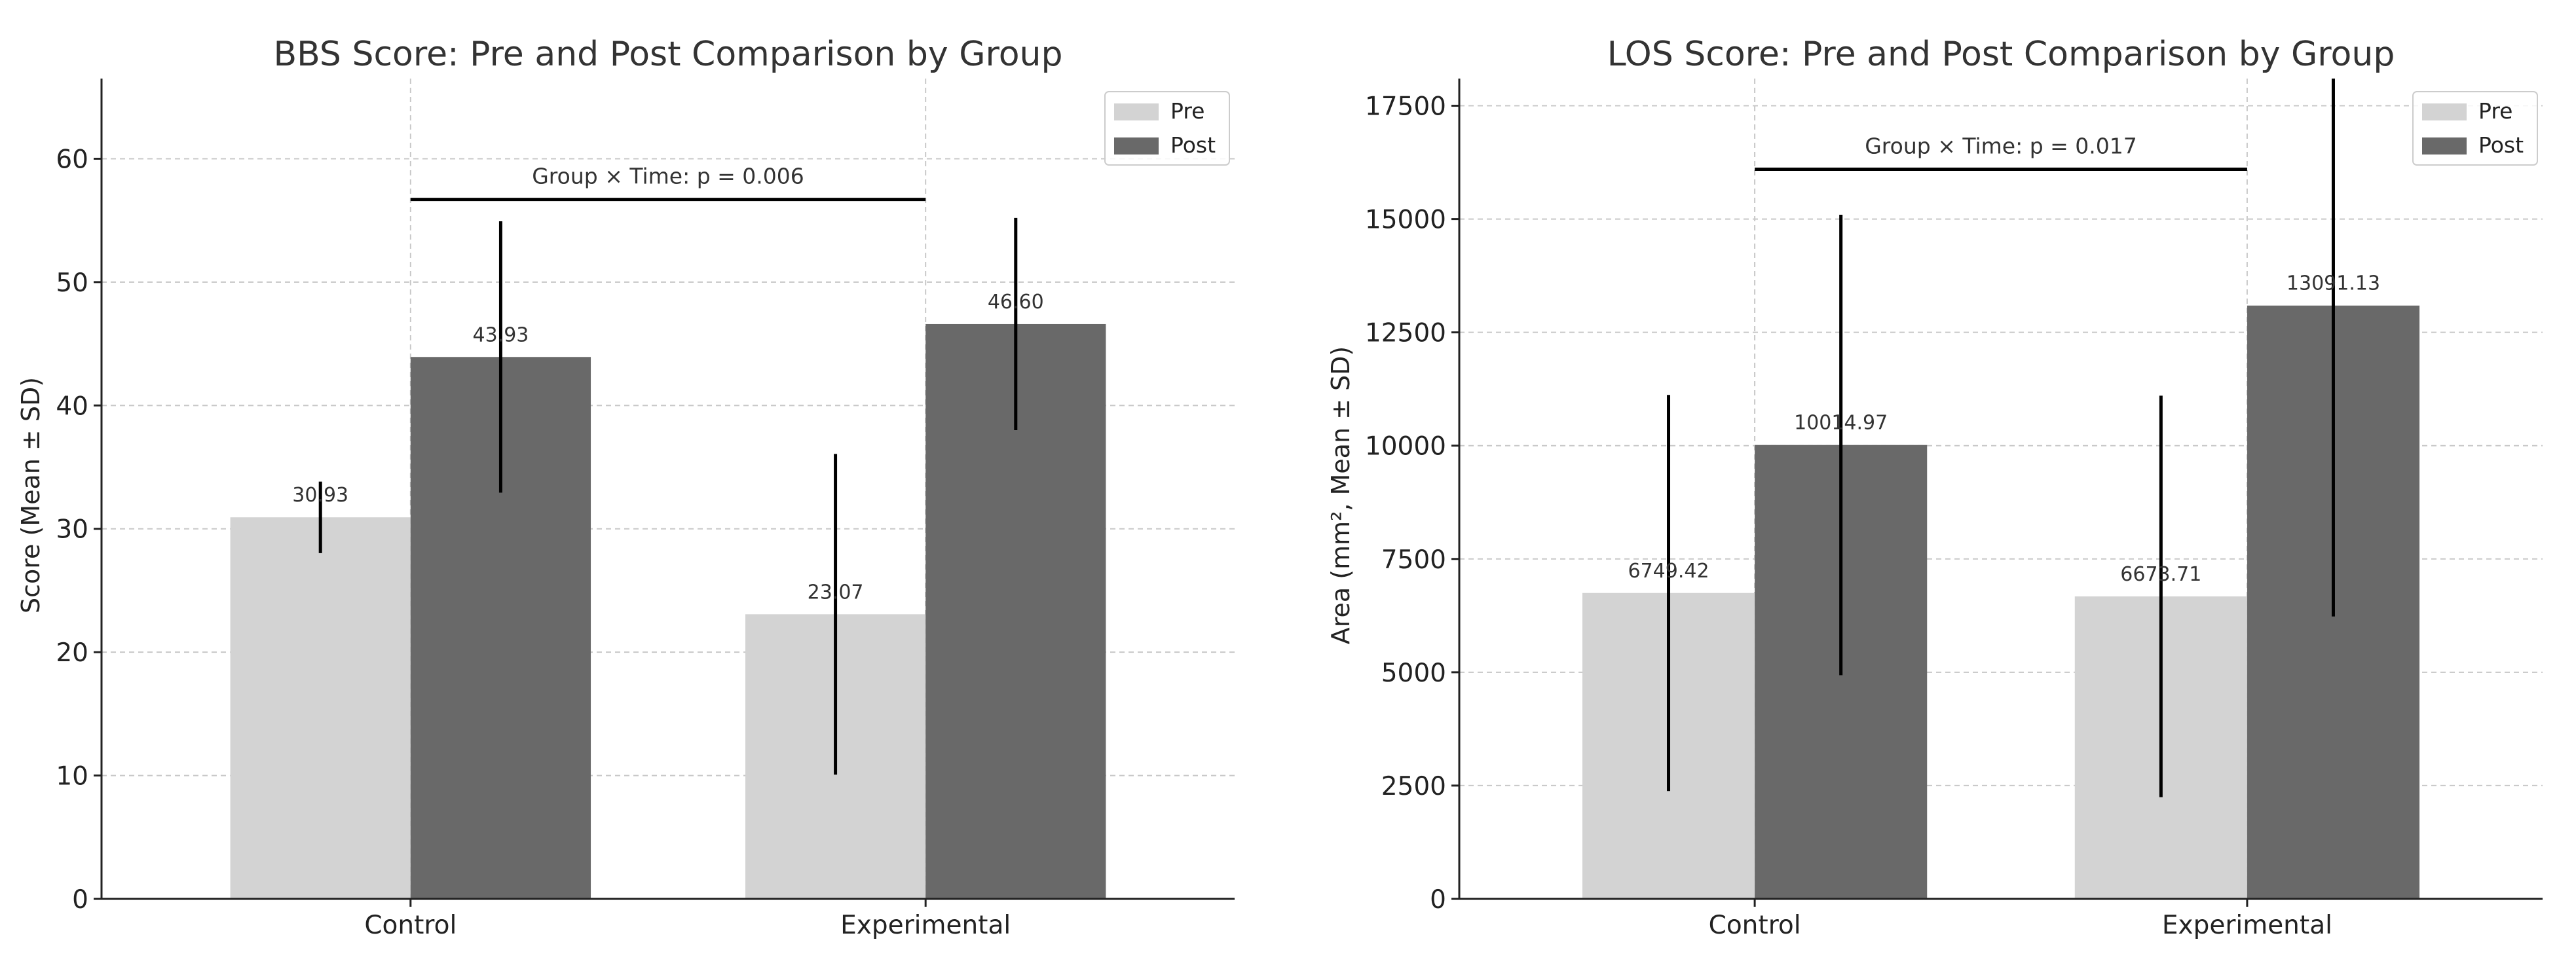 The image size is (2576, 965). Describe the element at coordinates (72, 406) in the screenshot. I see `y-tick-label: 40` at that location.